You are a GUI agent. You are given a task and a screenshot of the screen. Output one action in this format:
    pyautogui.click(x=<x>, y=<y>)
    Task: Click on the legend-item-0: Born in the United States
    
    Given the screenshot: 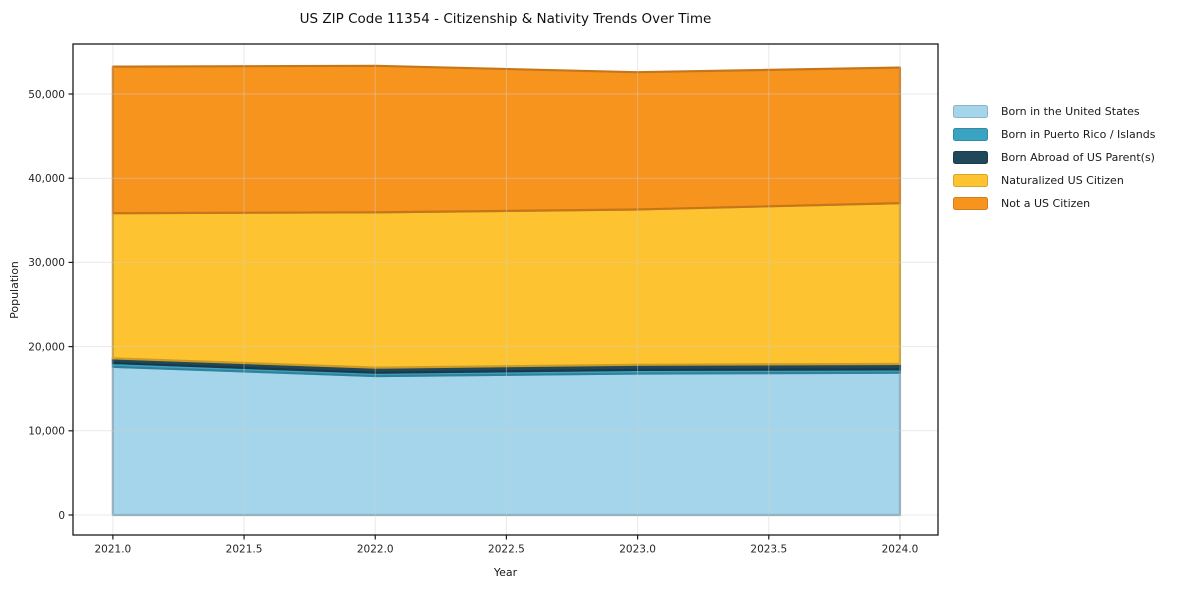 What is the action you would take?
    pyautogui.click(x=1054, y=111)
    